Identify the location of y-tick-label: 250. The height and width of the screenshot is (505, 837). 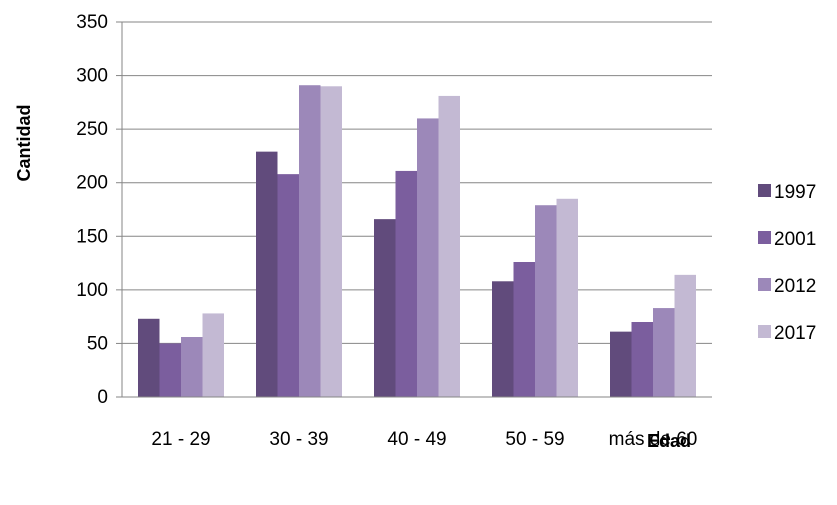
(92, 129).